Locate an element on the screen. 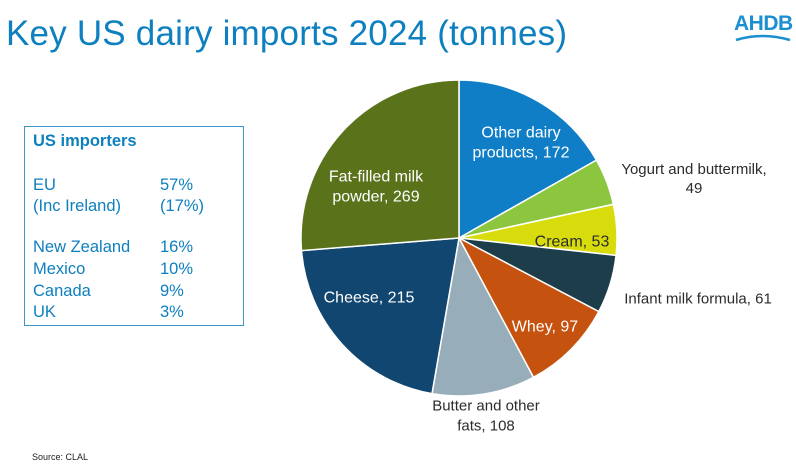 This screenshot has height=469, width=796. importer-name: New Zealand is located at coordinates (82, 247).